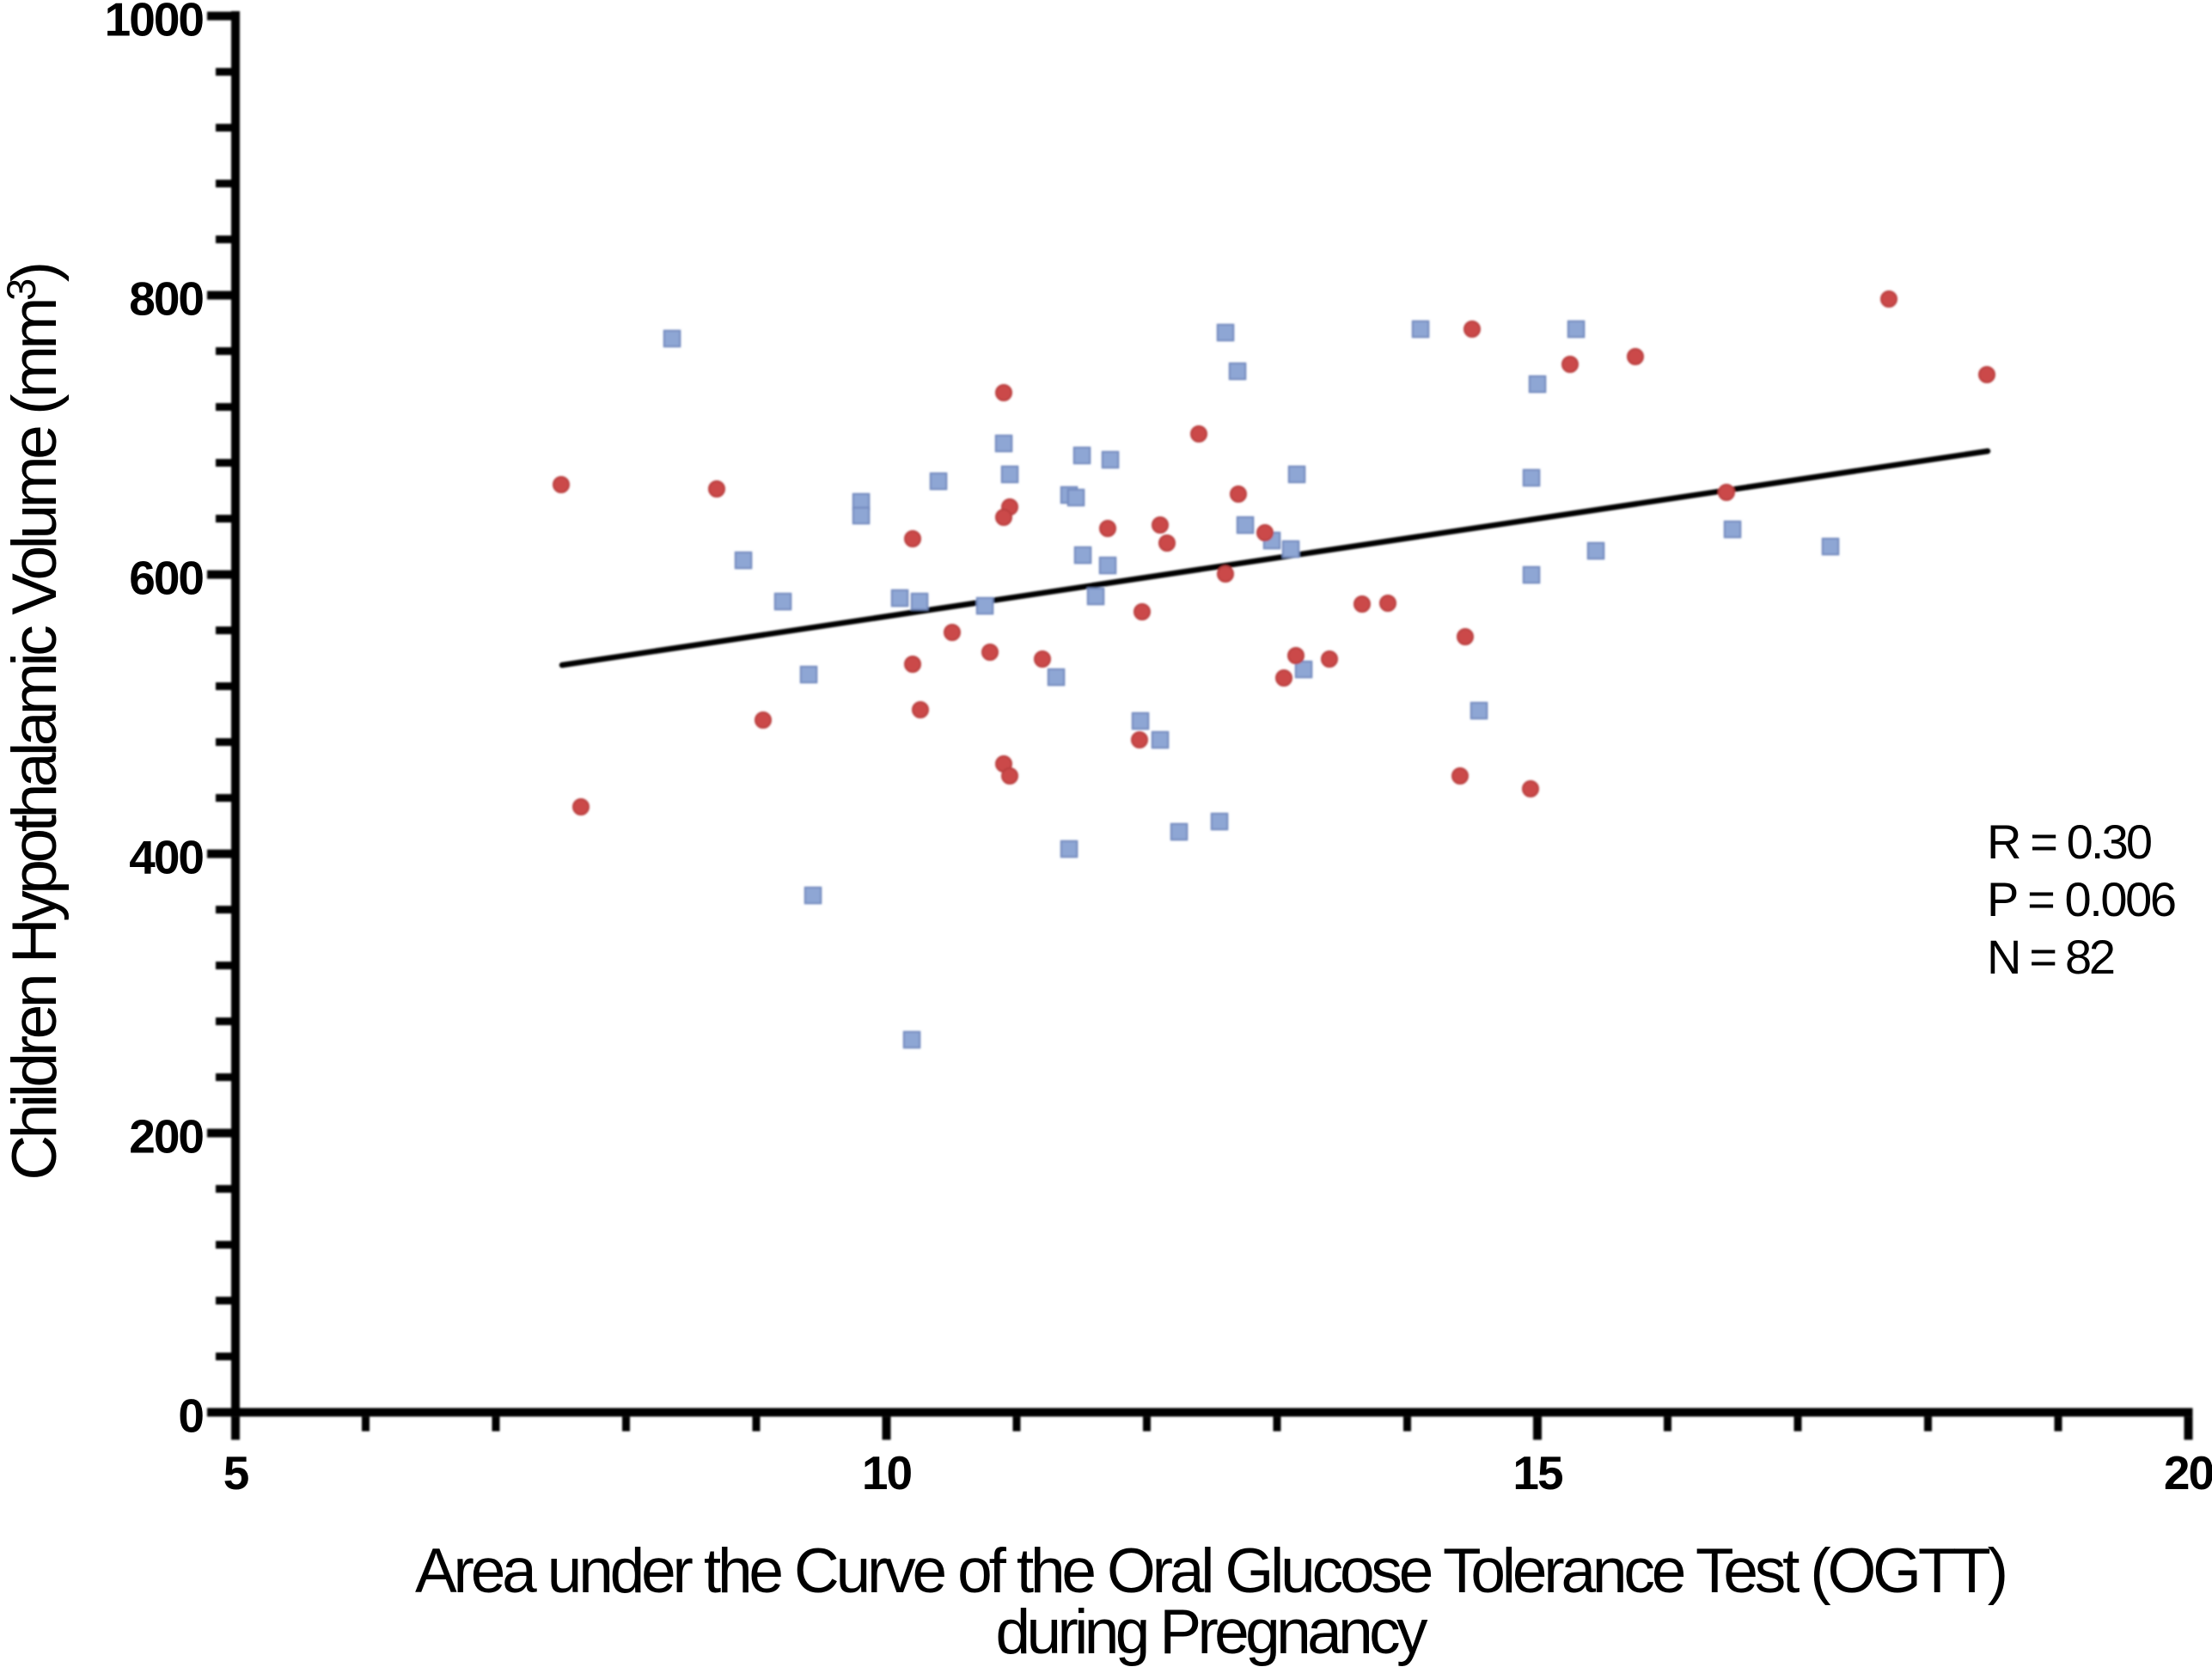  Describe the element at coordinates (1537, 1472) in the screenshot. I see `svg-text: 15` at that location.